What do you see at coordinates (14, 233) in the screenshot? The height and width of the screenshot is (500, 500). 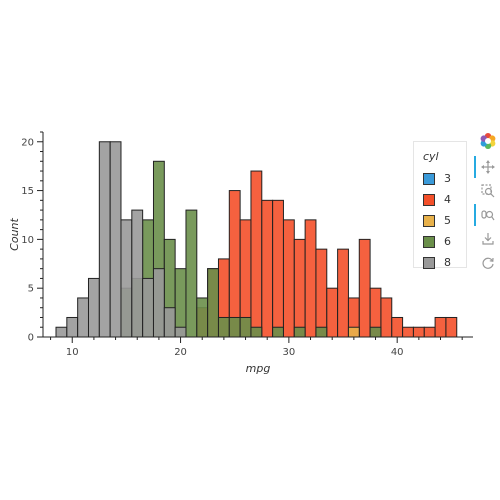 I see `y-axis-title: Count` at bounding box center [14, 233].